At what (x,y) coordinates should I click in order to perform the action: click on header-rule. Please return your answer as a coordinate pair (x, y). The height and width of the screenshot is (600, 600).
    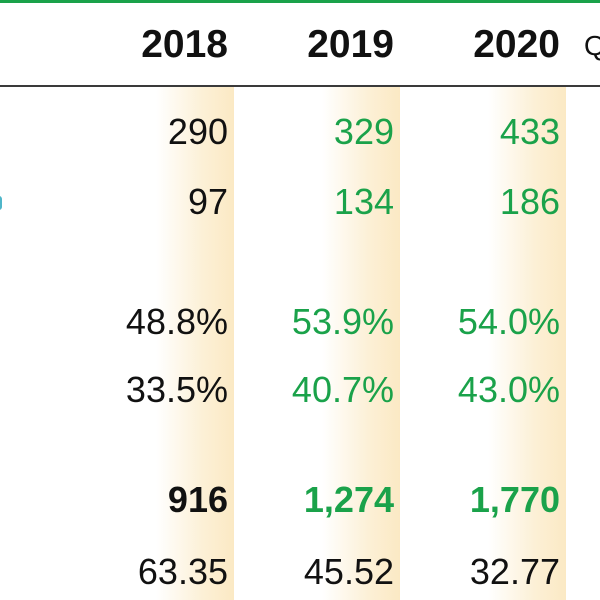
    Looking at the image, I should click on (300, 86).